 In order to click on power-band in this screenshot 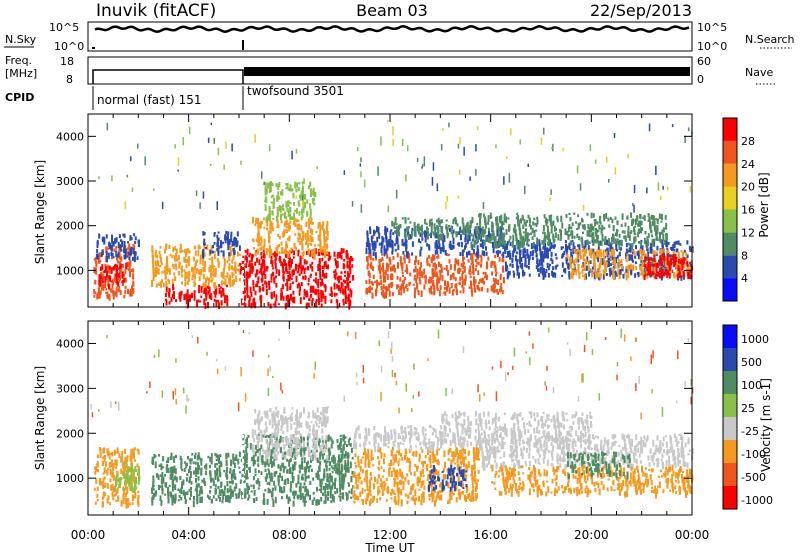, I will do `click(196, 266)`.